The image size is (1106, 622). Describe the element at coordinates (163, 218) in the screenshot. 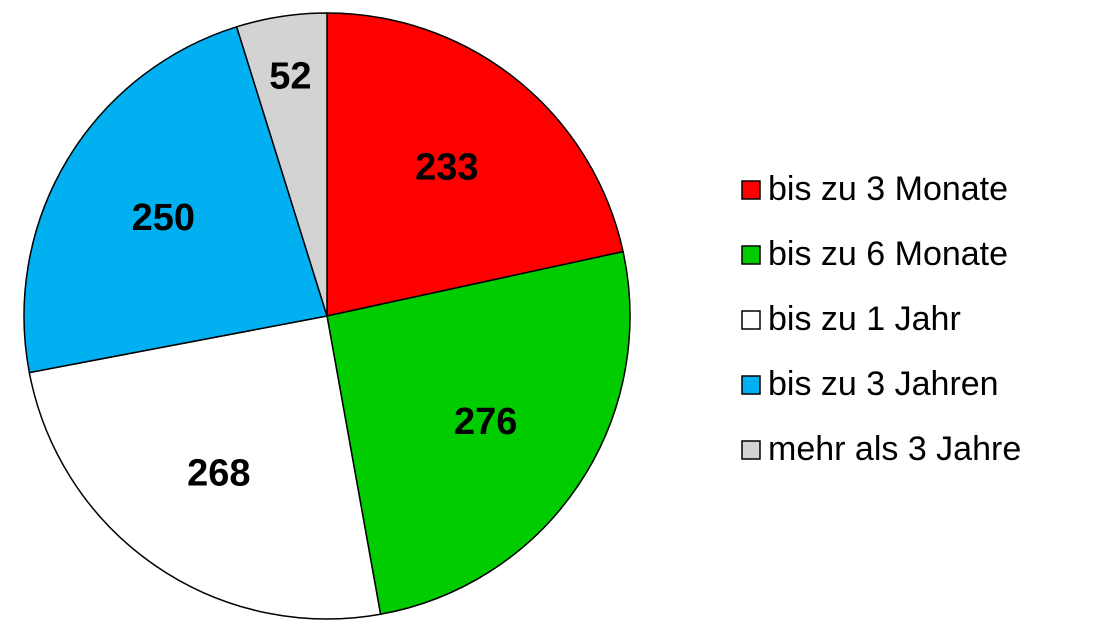

I see `data-label: 250` at that location.